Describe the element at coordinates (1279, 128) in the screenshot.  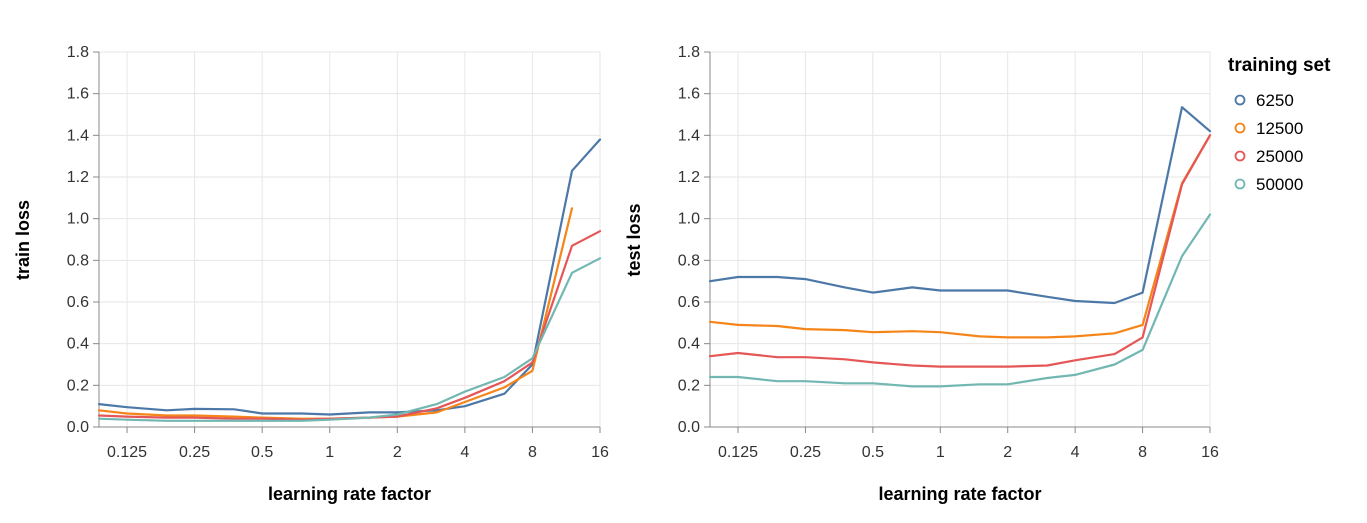
I see `legend-label-12500: 12500` at that location.